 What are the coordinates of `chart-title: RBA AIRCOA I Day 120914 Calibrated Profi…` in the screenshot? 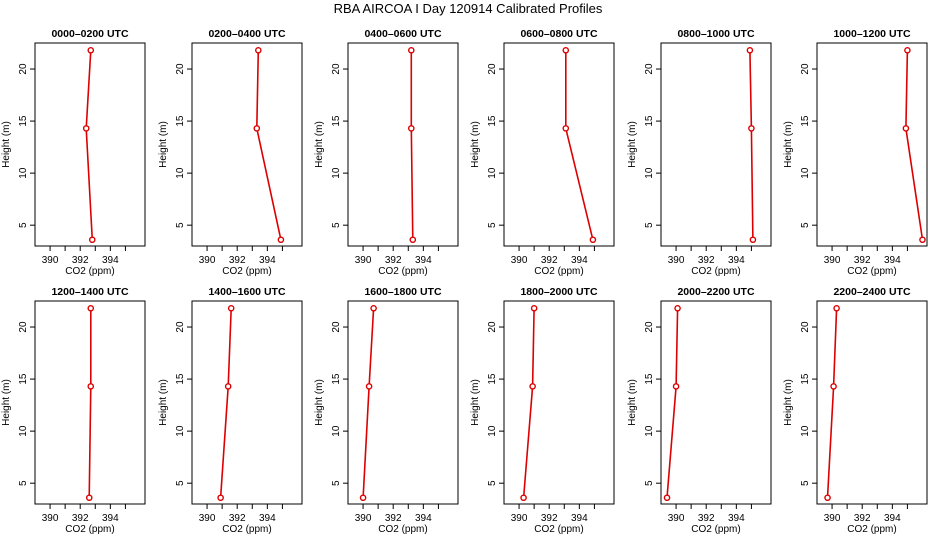 It's located at (468, 8).